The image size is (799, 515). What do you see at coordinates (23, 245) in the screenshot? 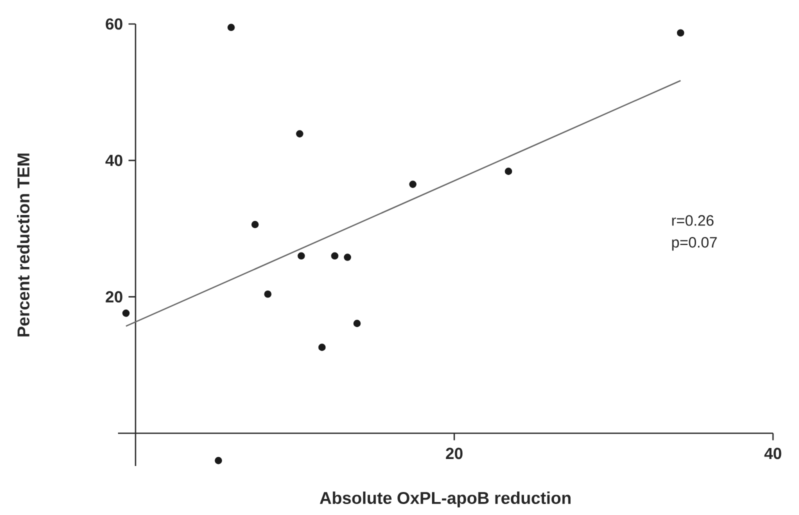
I see `y-axis-title: Percent reduction TEM` at bounding box center [23, 245].